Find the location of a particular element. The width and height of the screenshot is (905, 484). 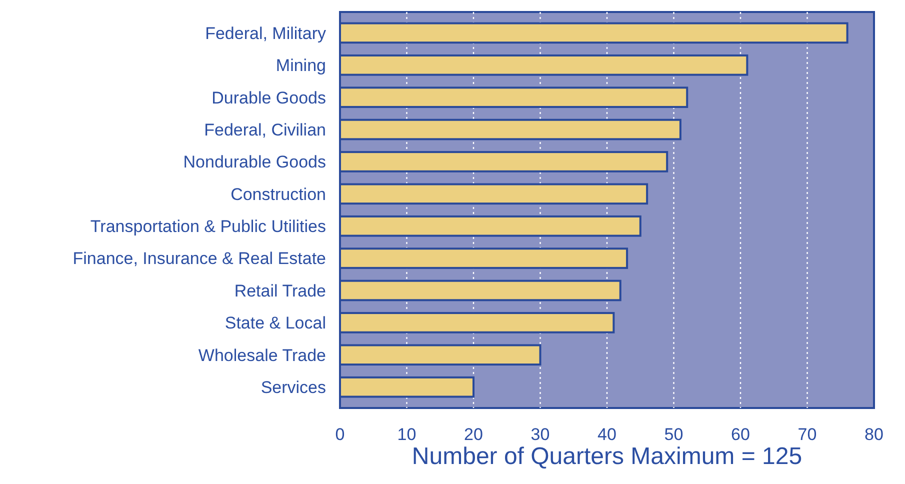

y-tick-label: Durable Goods is located at coordinates (269, 98).